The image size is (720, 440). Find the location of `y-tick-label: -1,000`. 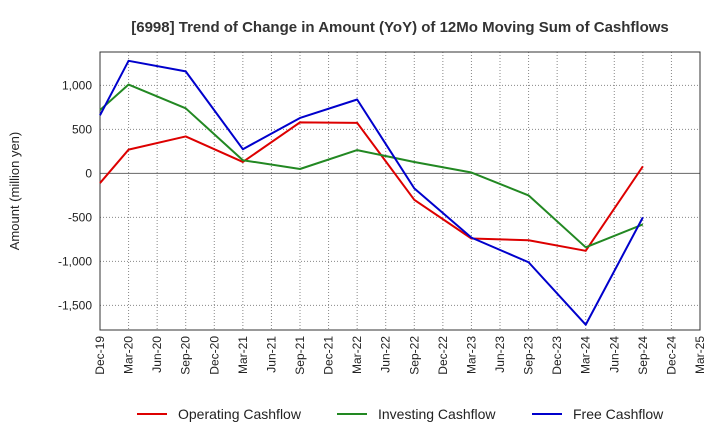

y-tick-label: -1,000 is located at coordinates (75, 261).